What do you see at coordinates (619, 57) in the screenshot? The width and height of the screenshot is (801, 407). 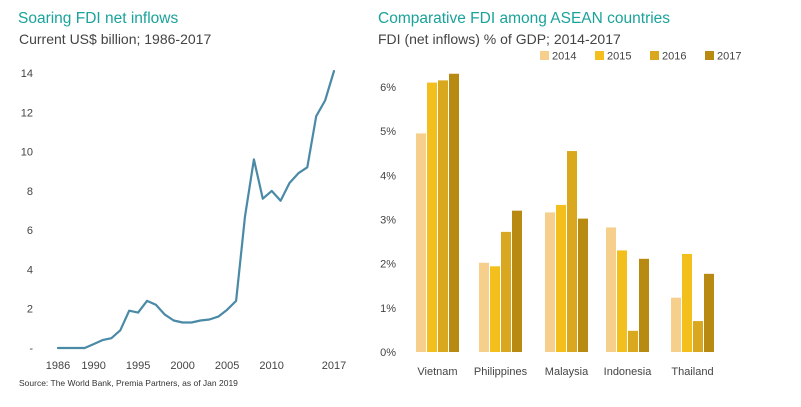 I see `legend-label: 2015` at bounding box center [619, 57].